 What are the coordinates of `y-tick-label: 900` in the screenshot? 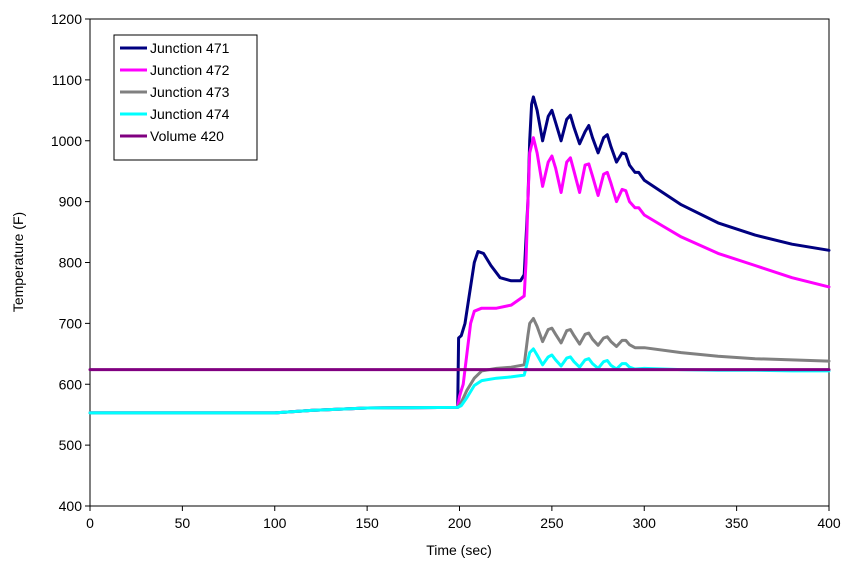 It's located at (71, 202).